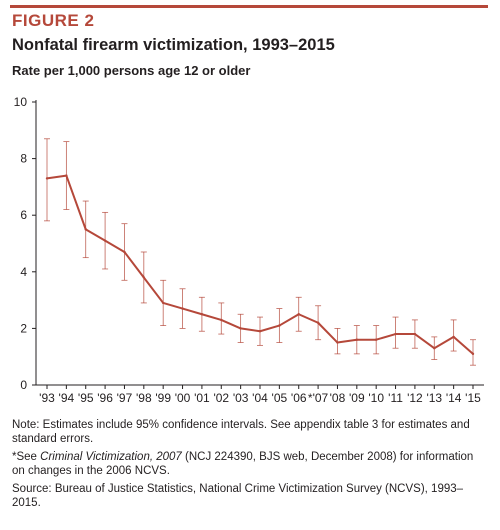 The width and height of the screenshot is (500, 530). I want to click on x-tick-label: '05, so click(280, 398).